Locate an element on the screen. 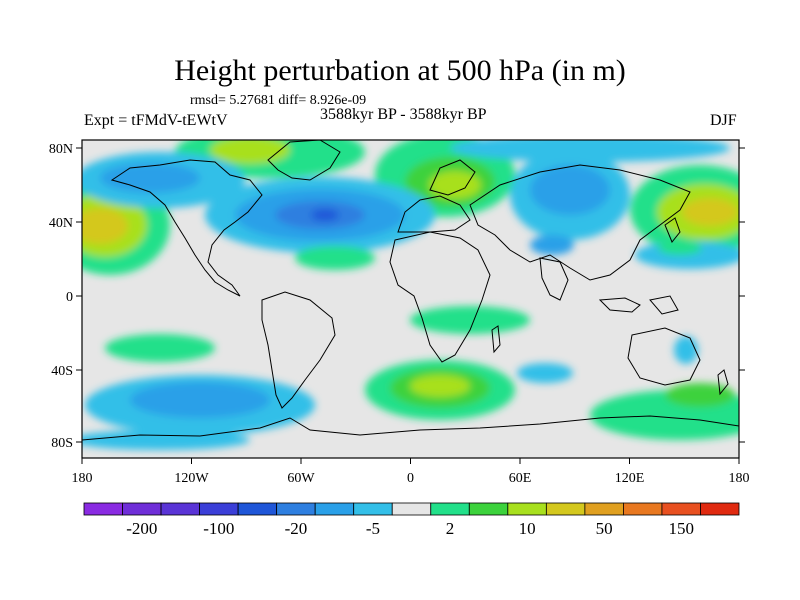  lon-tick-label: 60W is located at coordinates (301, 478).